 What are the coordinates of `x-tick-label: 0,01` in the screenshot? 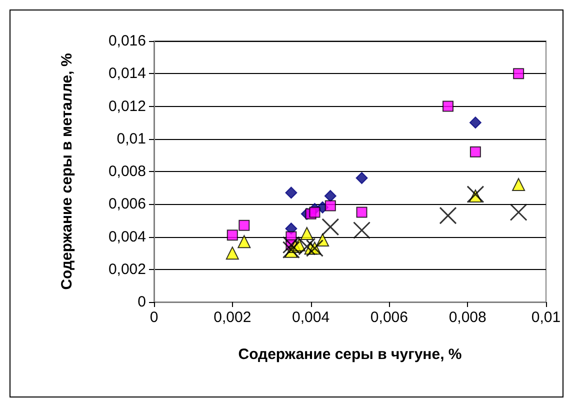 It's located at (546, 317).